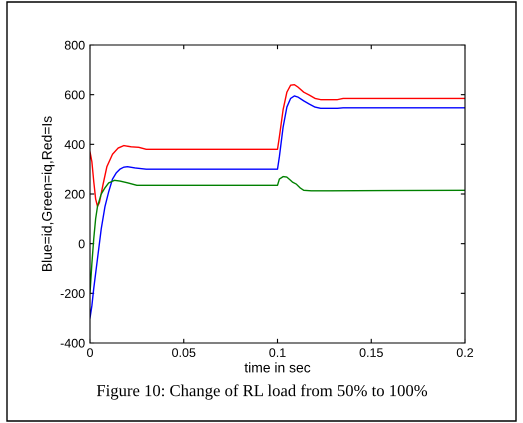 The width and height of the screenshot is (523, 423). What do you see at coordinates (74, 144) in the screenshot?
I see `y-tick-label: 400` at bounding box center [74, 144].